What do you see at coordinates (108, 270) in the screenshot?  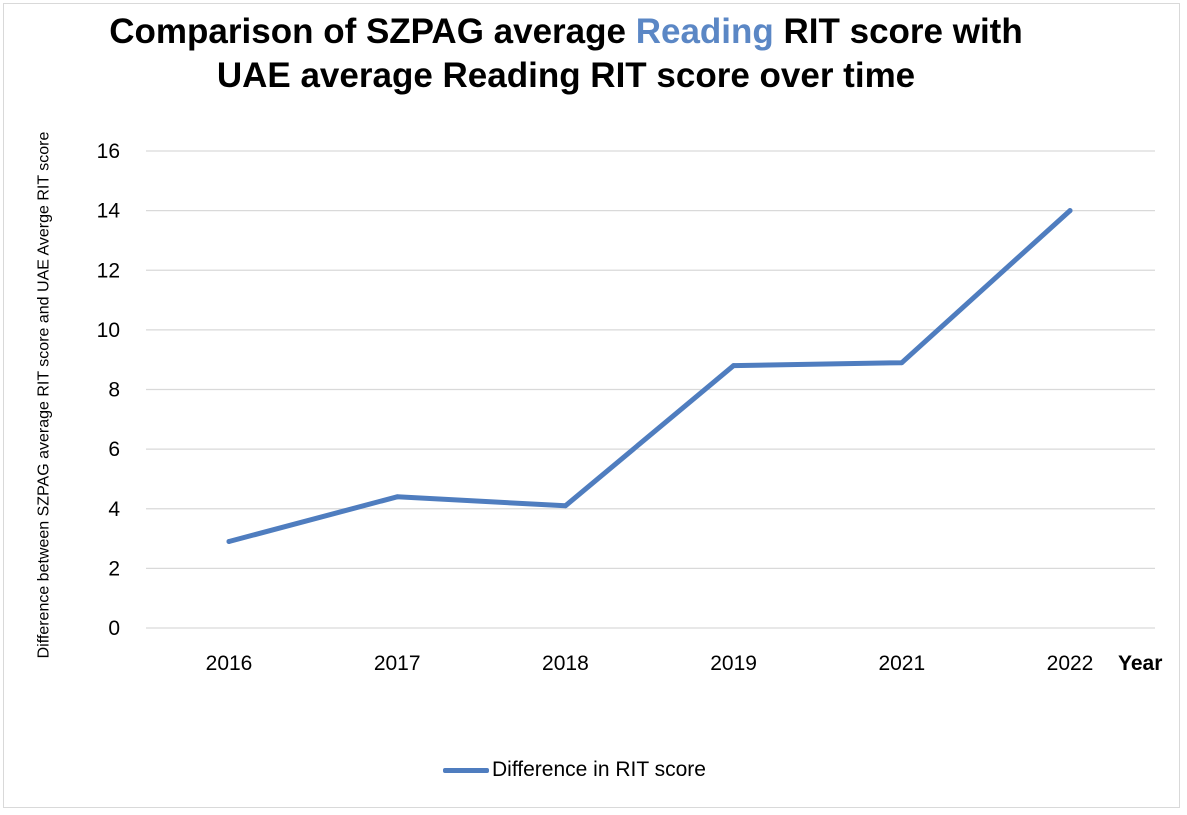 I see `y-tick-label: 12` at bounding box center [108, 270].